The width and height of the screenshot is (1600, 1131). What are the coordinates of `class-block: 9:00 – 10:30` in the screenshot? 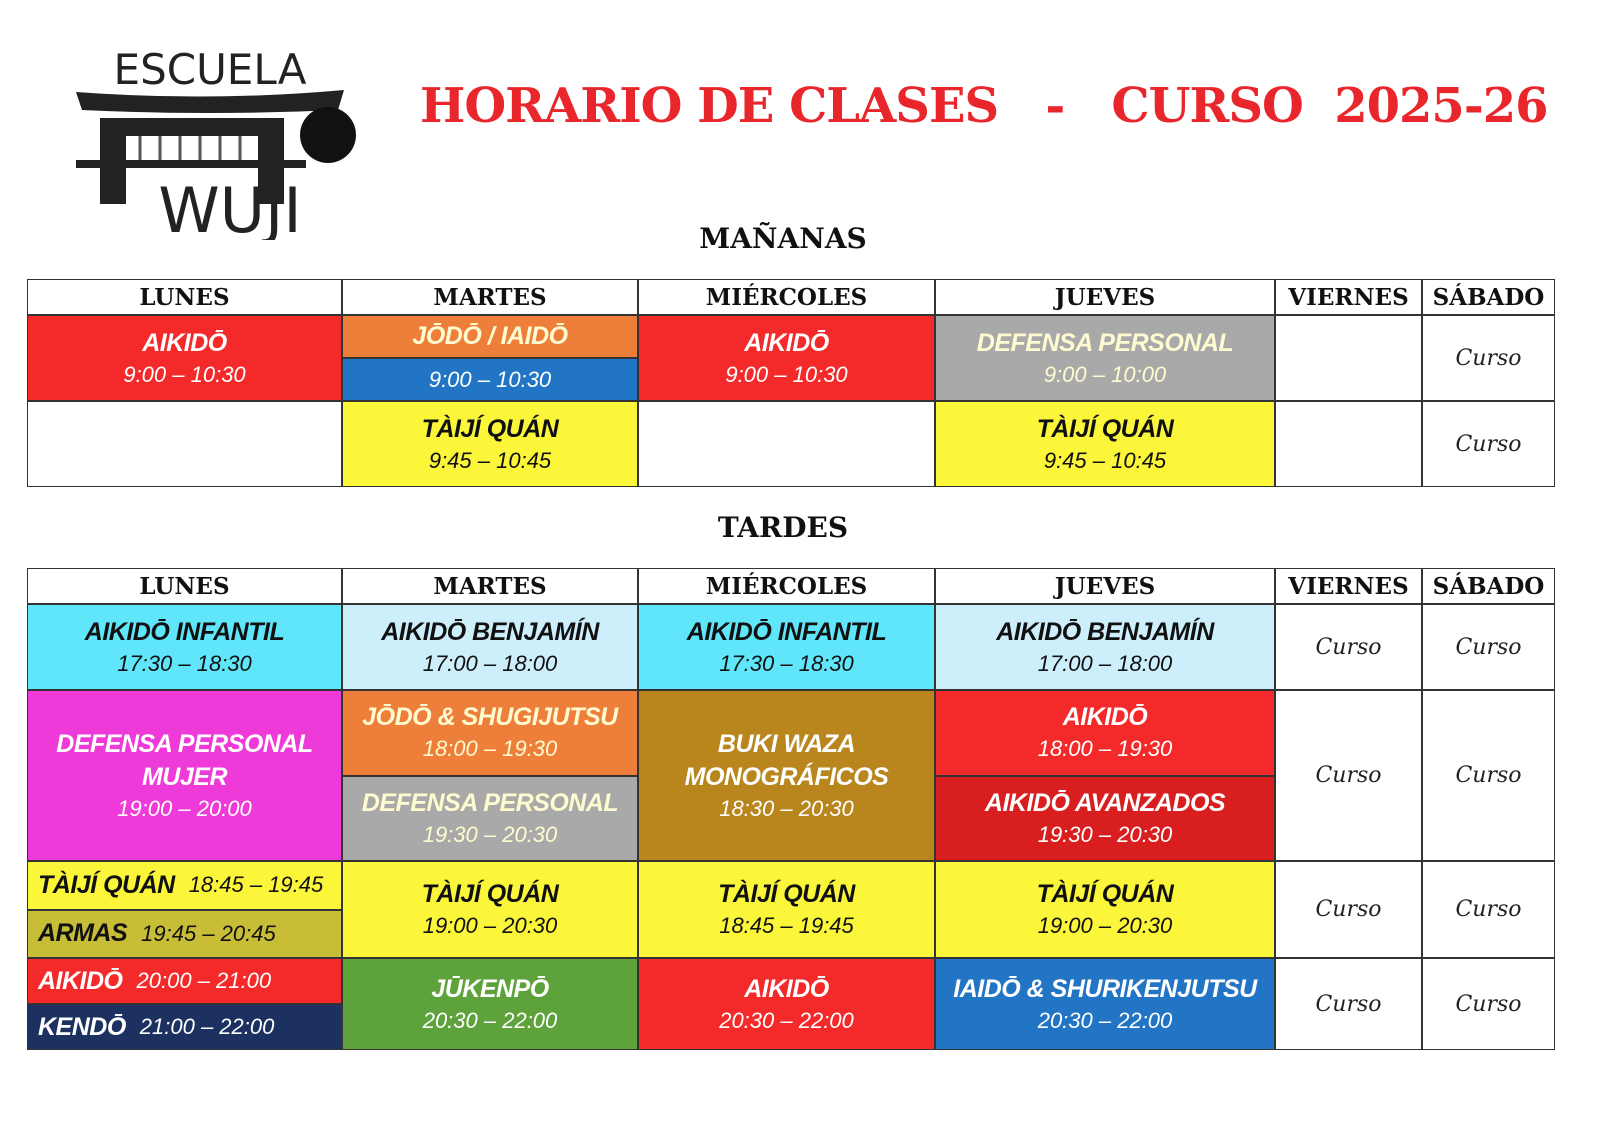 It's located at (490, 379).